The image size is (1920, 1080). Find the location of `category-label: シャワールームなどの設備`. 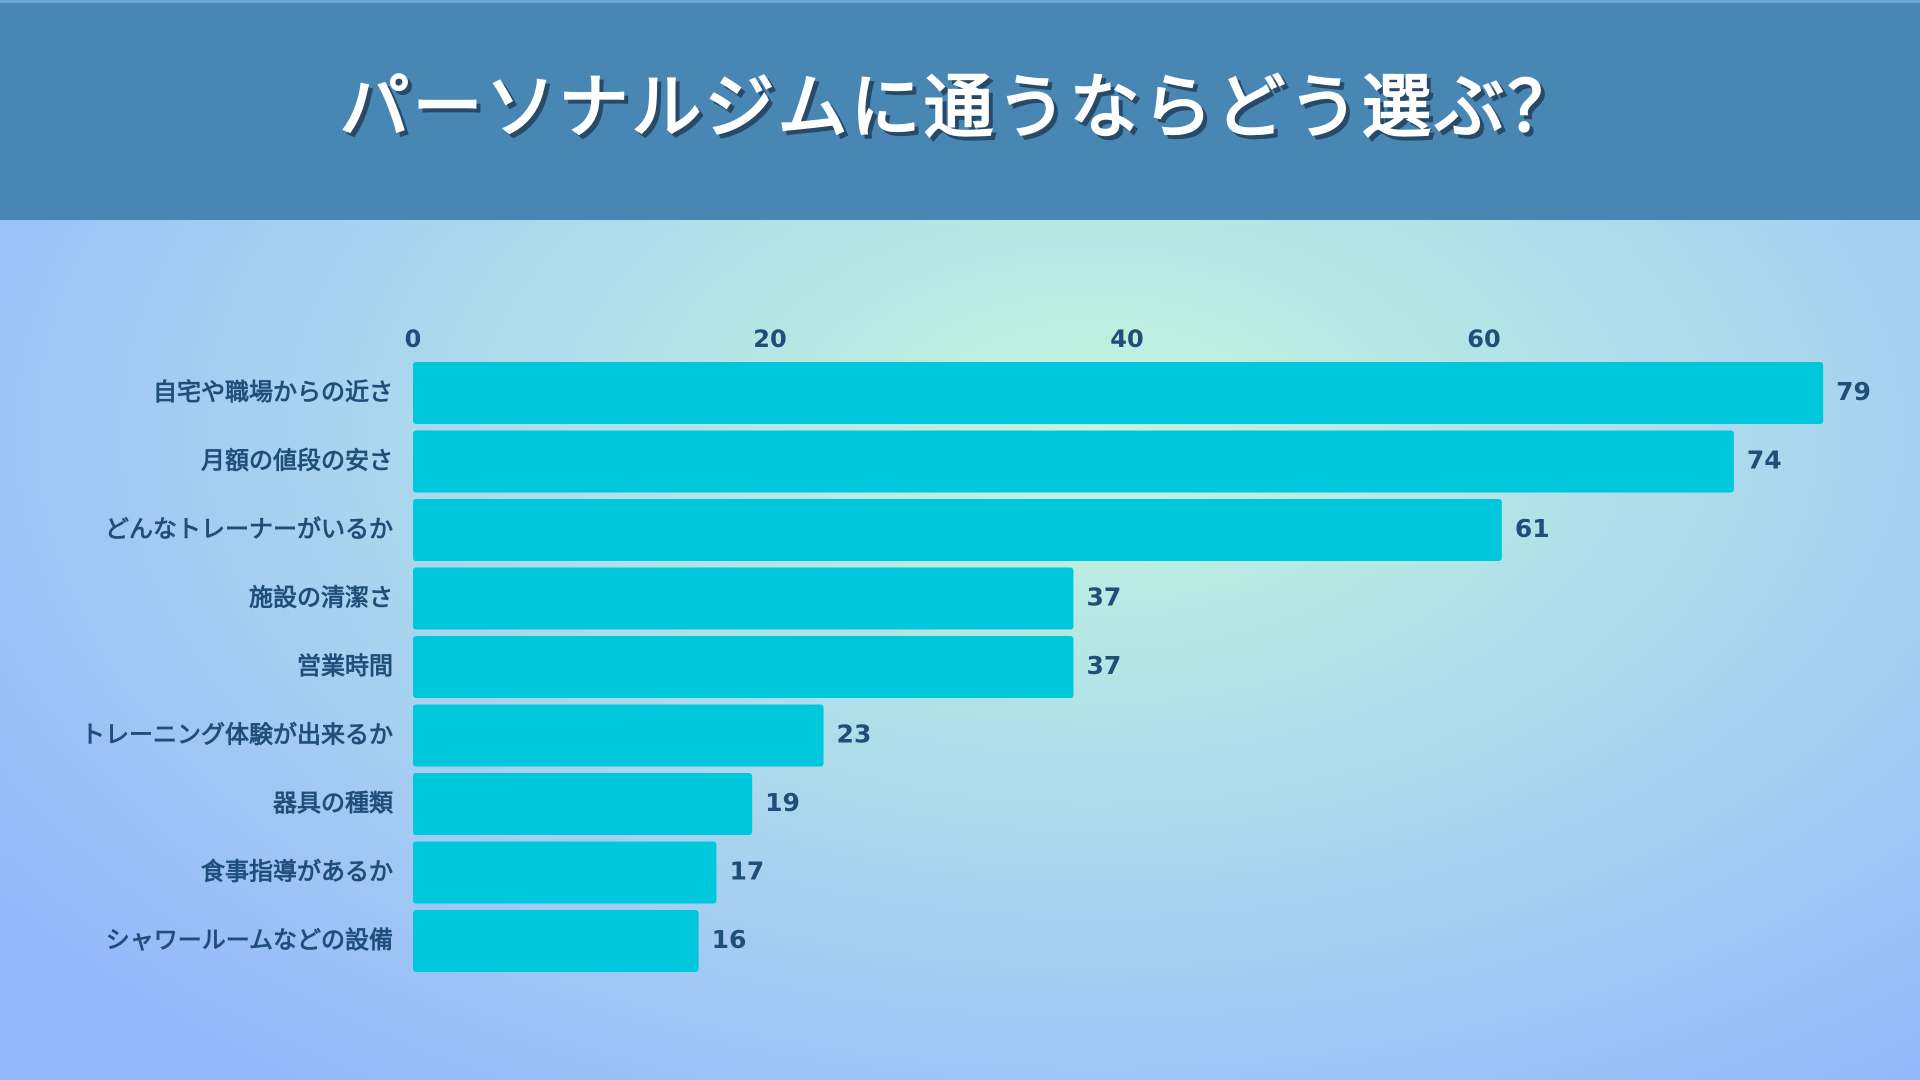

category-label: シャワールームなどの設備 is located at coordinates (249, 940).